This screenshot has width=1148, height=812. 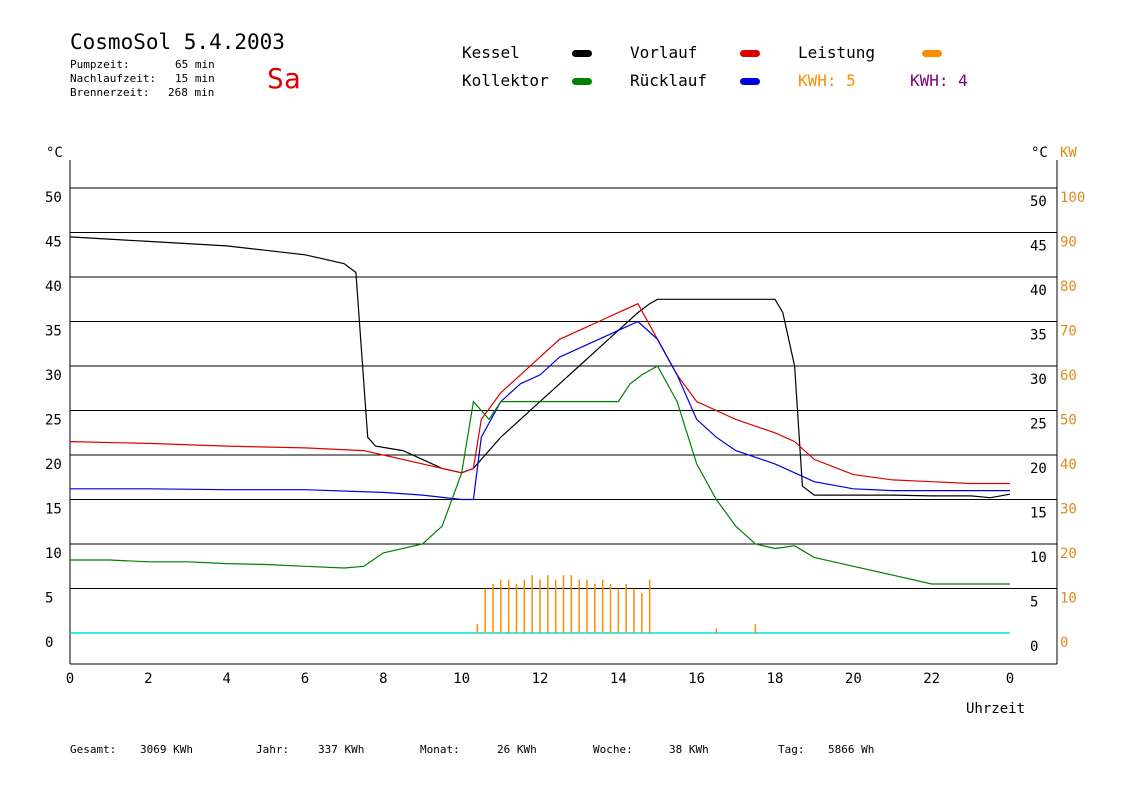 What do you see at coordinates (93, 749) in the screenshot?
I see `footer-gesamt-label: Gesamt:` at bounding box center [93, 749].